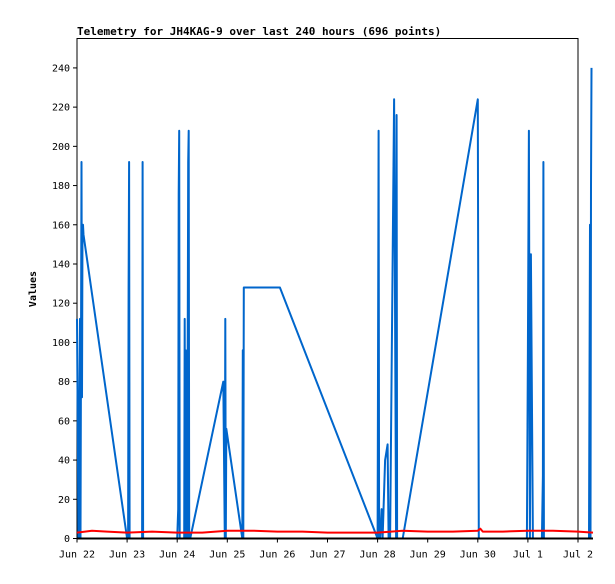  What do you see at coordinates (177, 555) in the screenshot?
I see `x-tick-label: Jun 24` at bounding box center [177, 555].